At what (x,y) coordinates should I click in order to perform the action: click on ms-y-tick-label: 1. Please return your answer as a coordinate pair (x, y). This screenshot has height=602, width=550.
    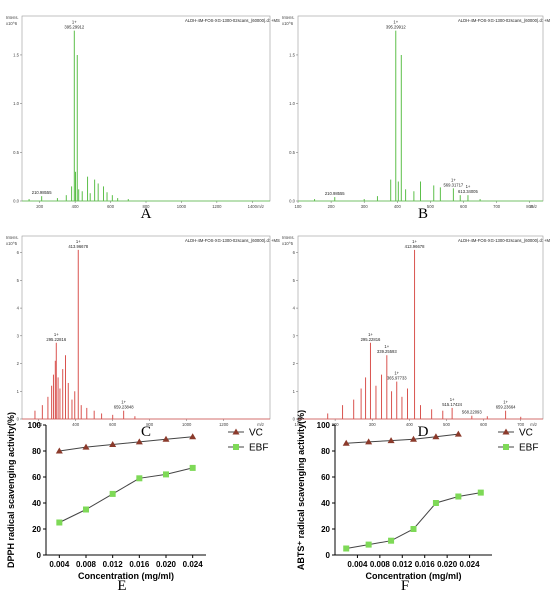
    Looking at the image, I should click on (294, 391).